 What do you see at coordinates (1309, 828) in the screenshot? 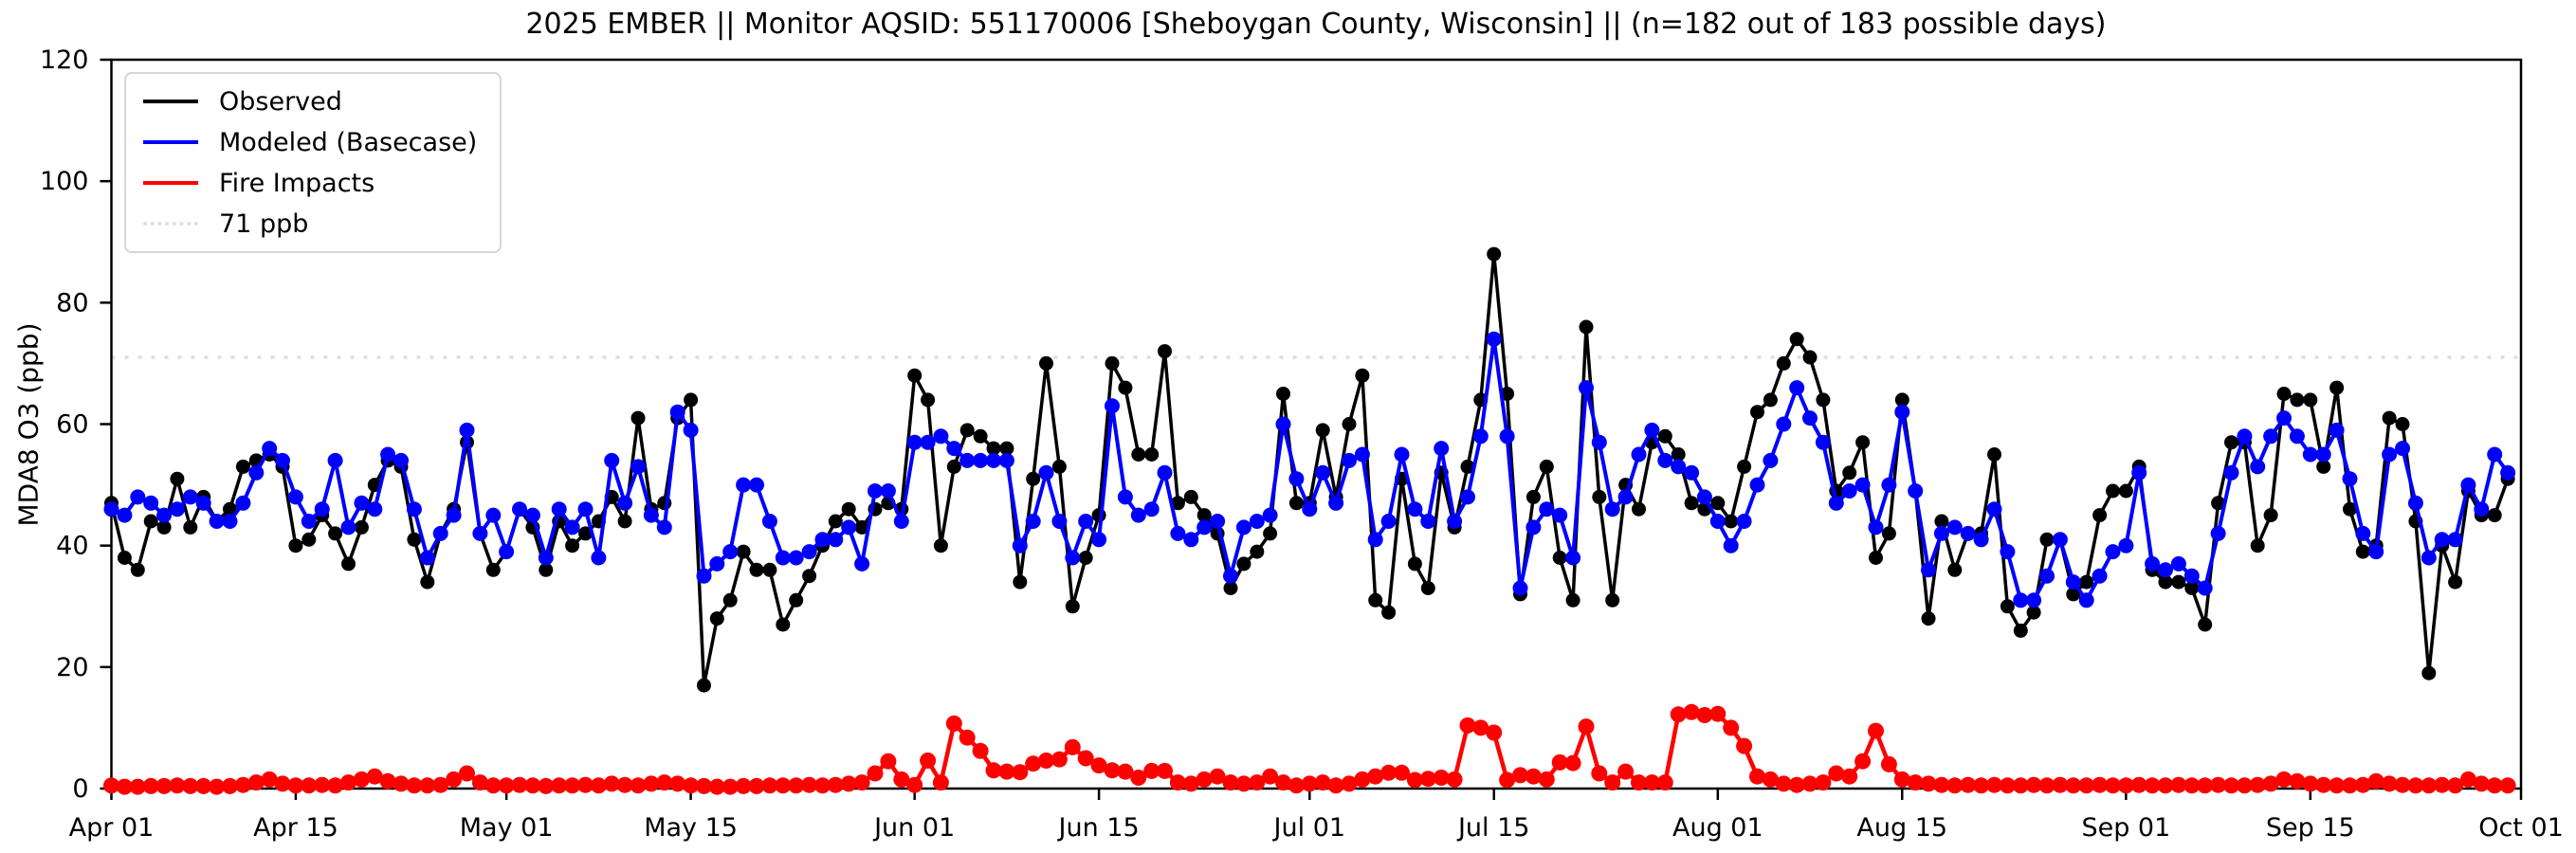
I see `x-tick-label: Jul 01` at bounding box center [1309, 828].